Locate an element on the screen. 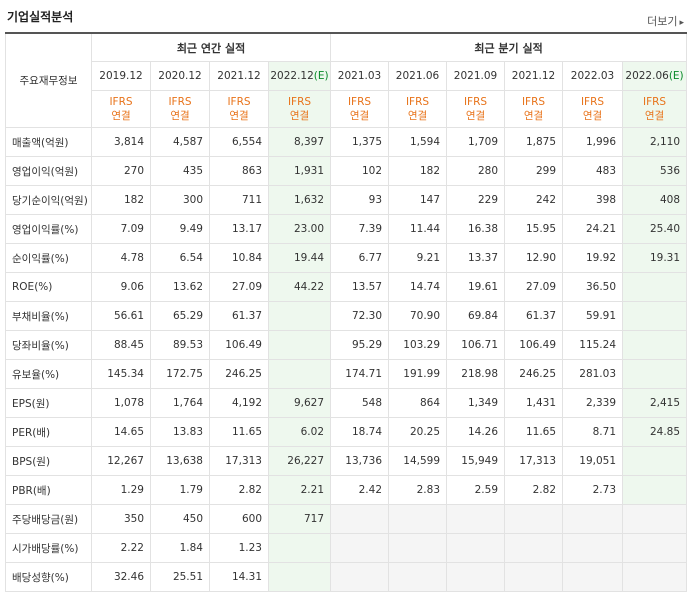 The height and width of the screenshot is (596, 692). period-header: 2021.03 is located at coordinates (360, 76).